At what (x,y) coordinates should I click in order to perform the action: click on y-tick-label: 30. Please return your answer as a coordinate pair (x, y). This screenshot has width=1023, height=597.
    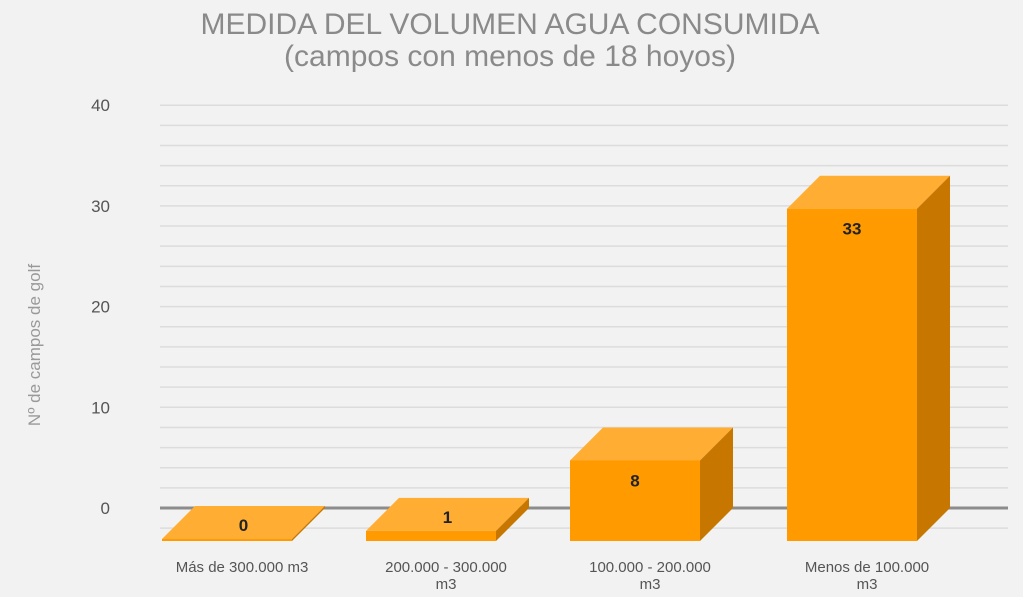
    Looking at the image, I should click on (100, 206).